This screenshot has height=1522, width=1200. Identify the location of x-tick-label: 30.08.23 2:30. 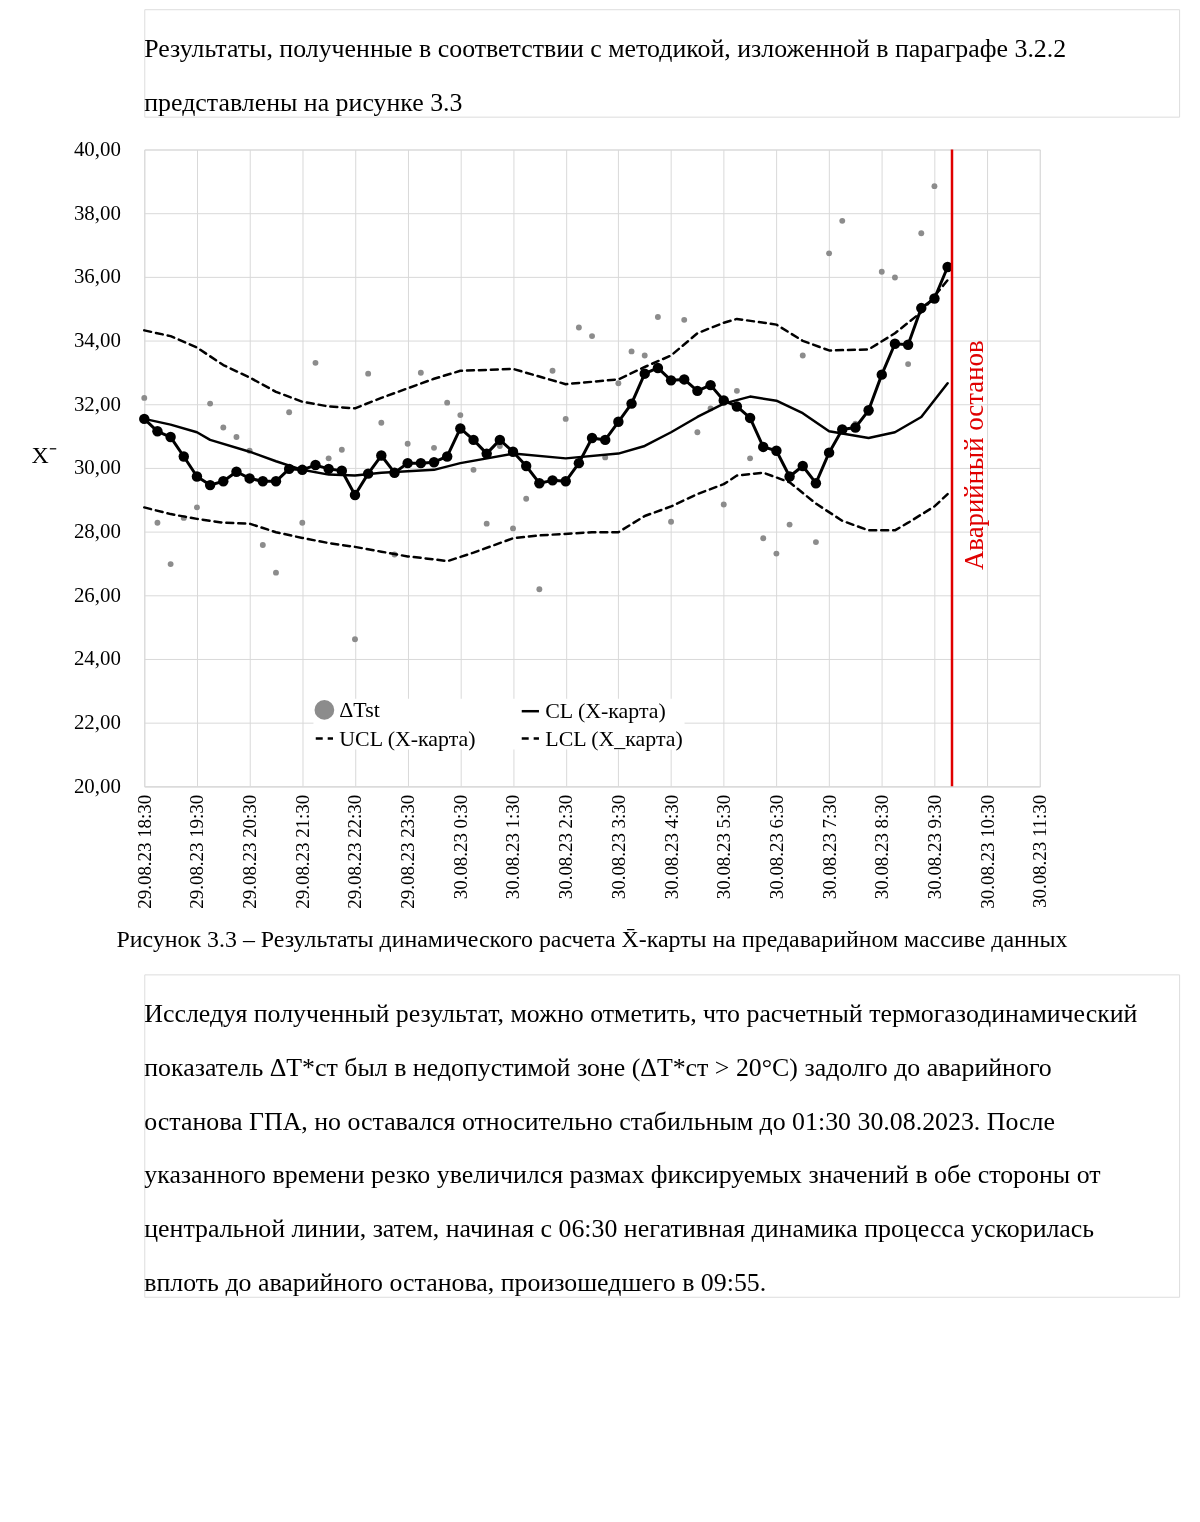
(566, 847).